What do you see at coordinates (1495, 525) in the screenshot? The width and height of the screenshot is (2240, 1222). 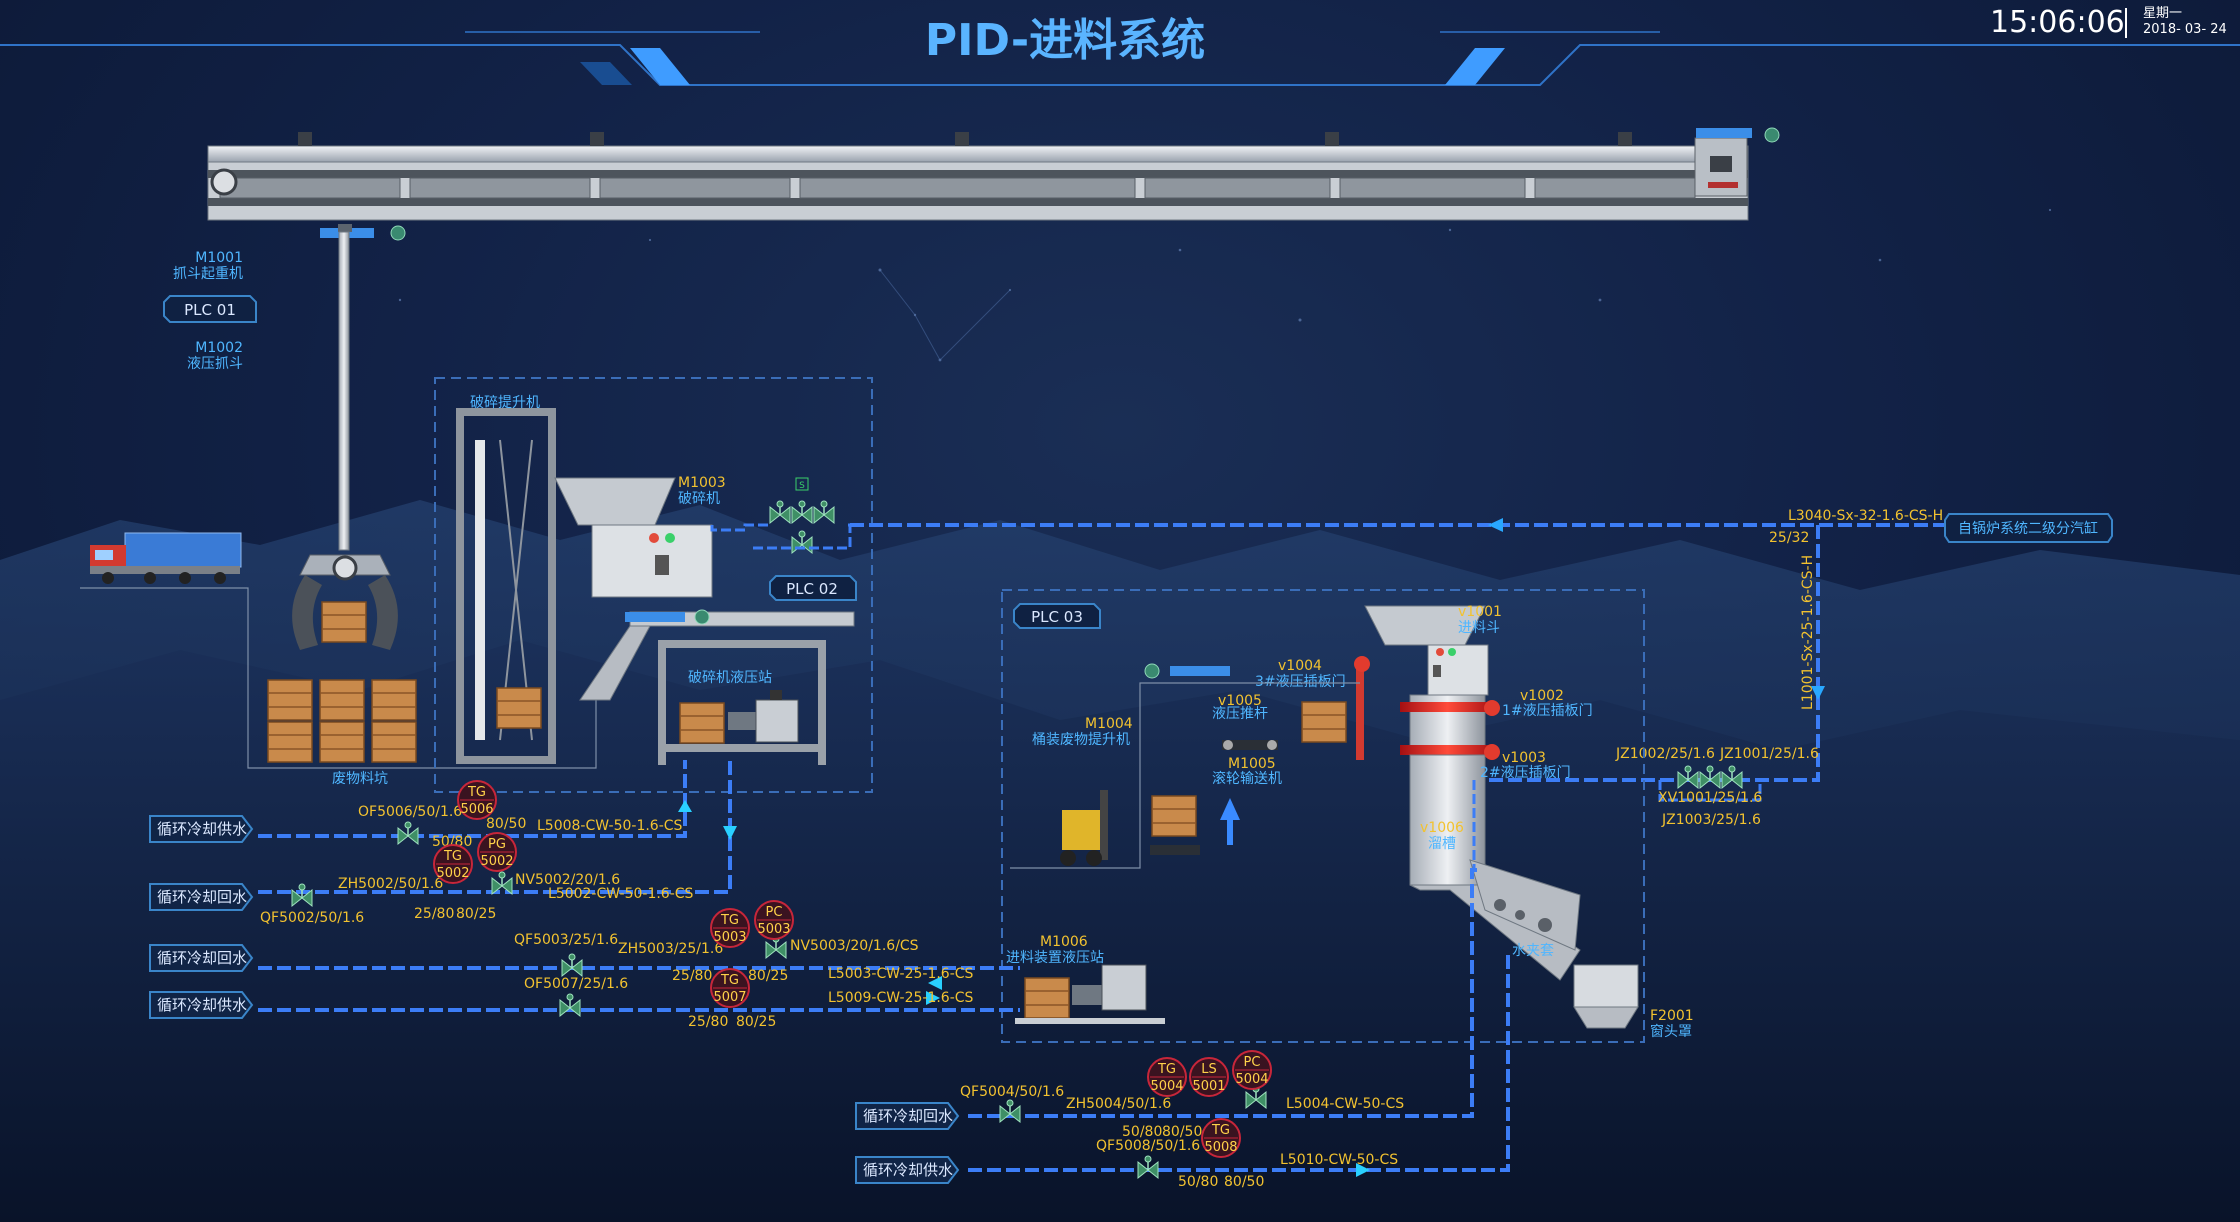 I see `flow-arrow` at bounding box center [1495, 525].